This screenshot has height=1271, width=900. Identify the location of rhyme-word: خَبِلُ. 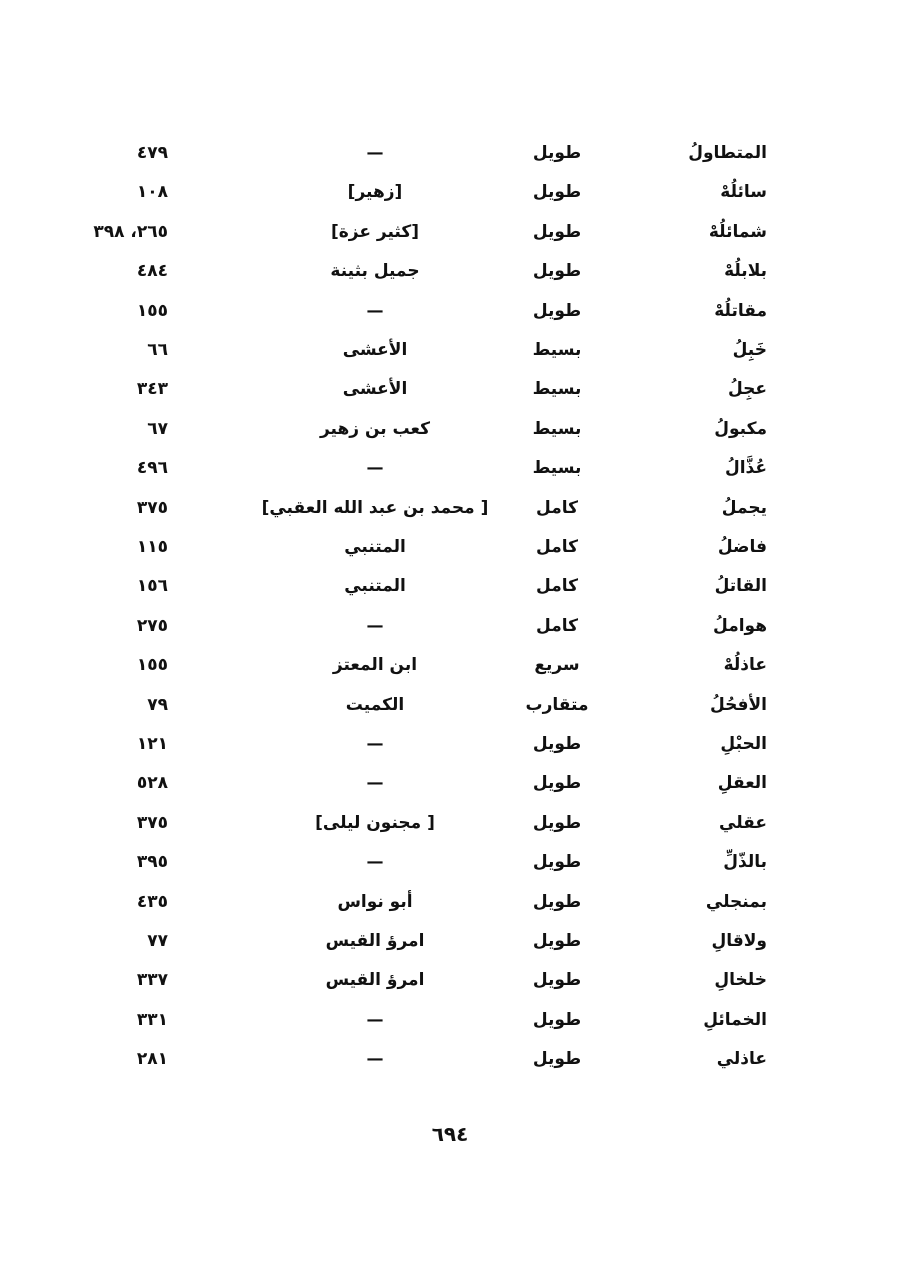
(749, 350).